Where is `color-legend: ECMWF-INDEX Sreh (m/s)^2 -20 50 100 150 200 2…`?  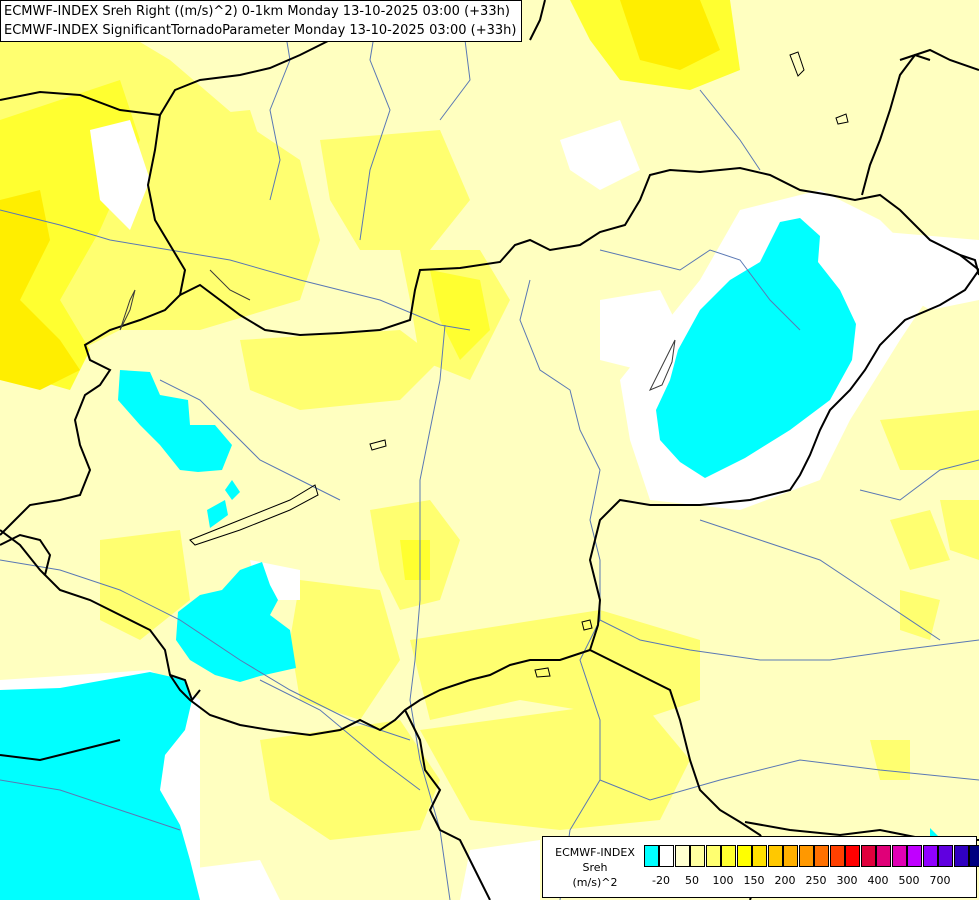
color-legend: ECMWF-INDEX Sreh (m/s)^2 -20 50 100 150 200 2… is located at coordinates (760, 867).